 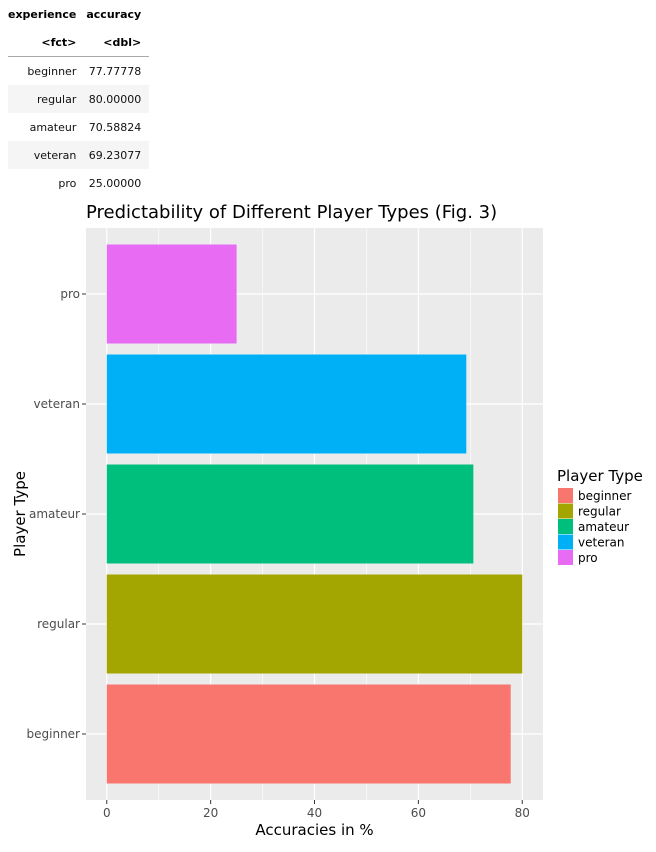 What do you see at coordinates (171, 294) in the screenshot?
I see `bar-pro` at bounding box center [171, 294].